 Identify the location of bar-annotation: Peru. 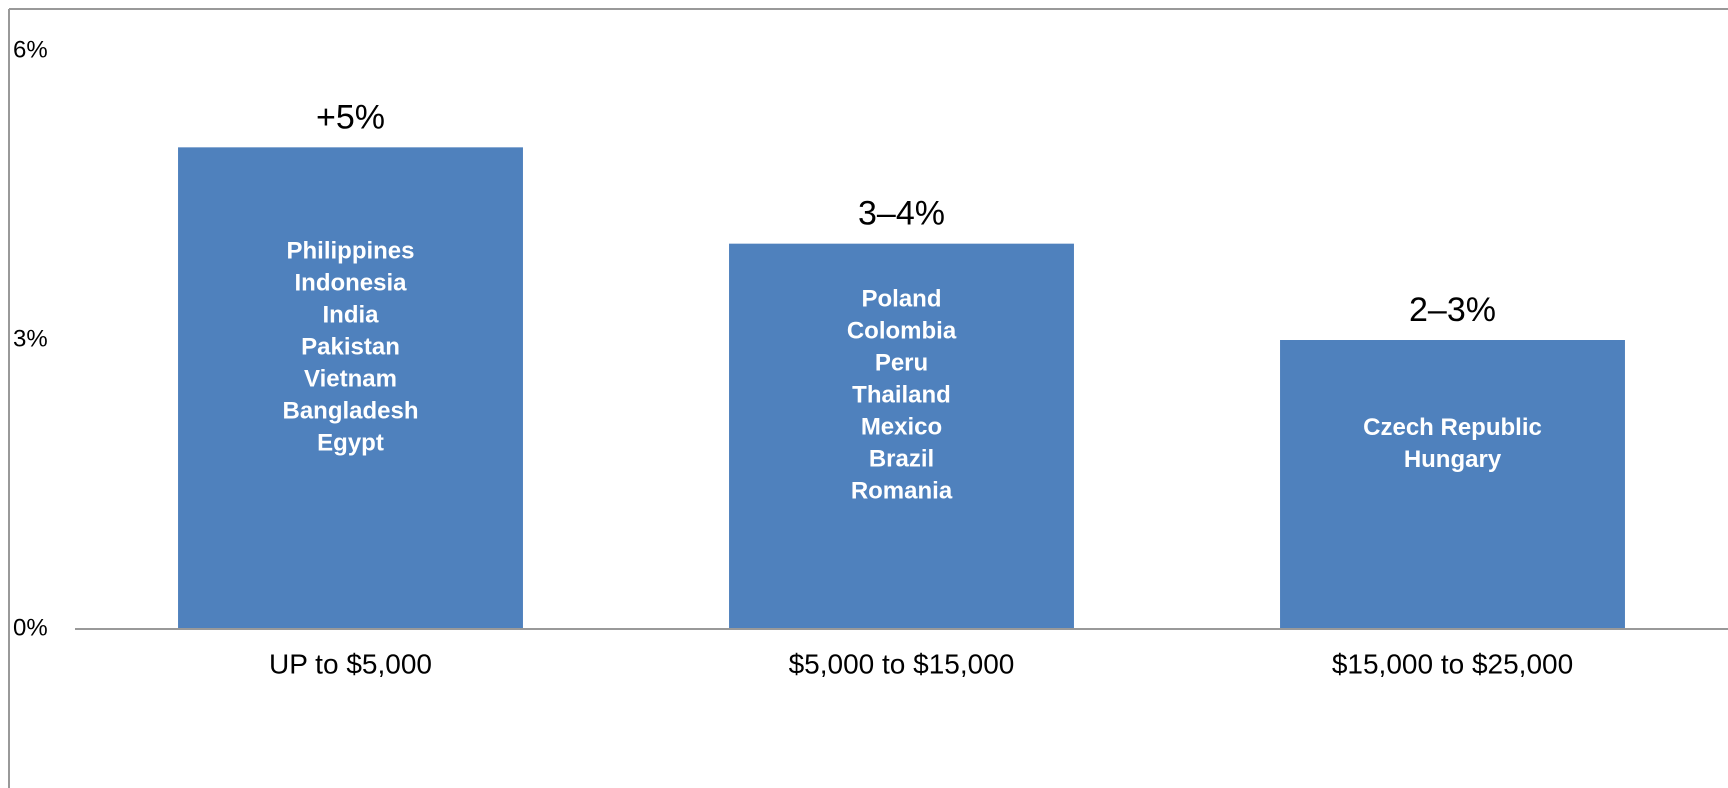
(901, 363).